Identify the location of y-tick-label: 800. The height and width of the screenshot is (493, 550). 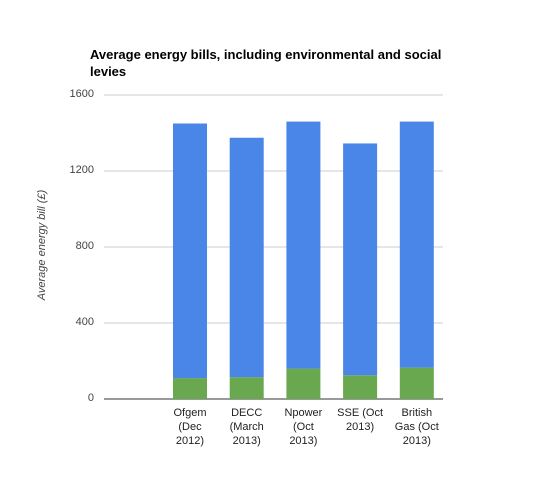
(84, 246).